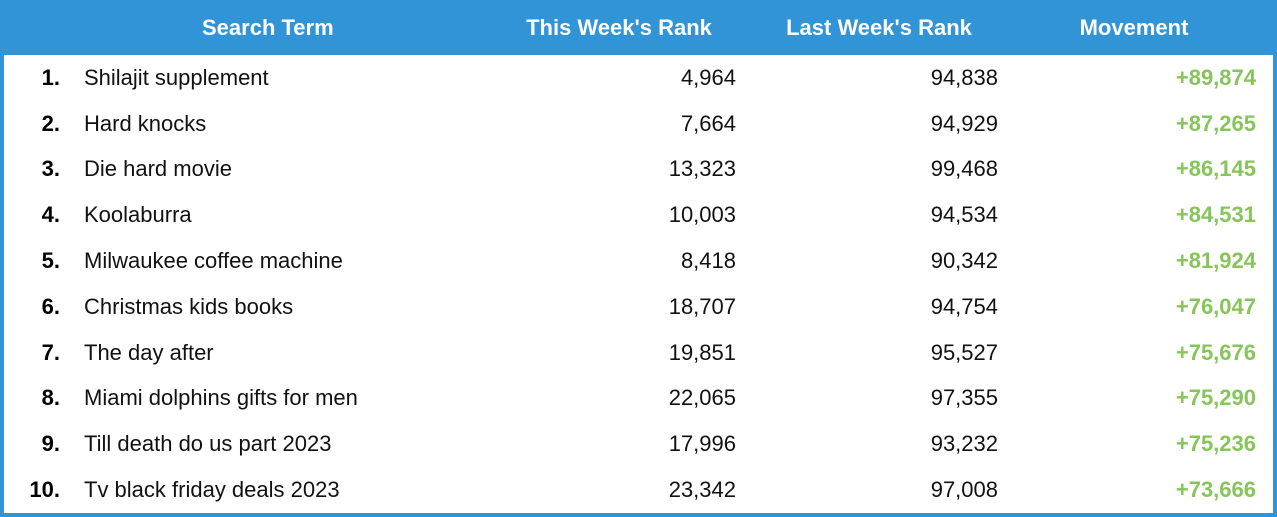  What do you see at coordinates (964, 169) in the screenshot?
I see `last-week-rank: 99,468` at bounding box center [964, 169].